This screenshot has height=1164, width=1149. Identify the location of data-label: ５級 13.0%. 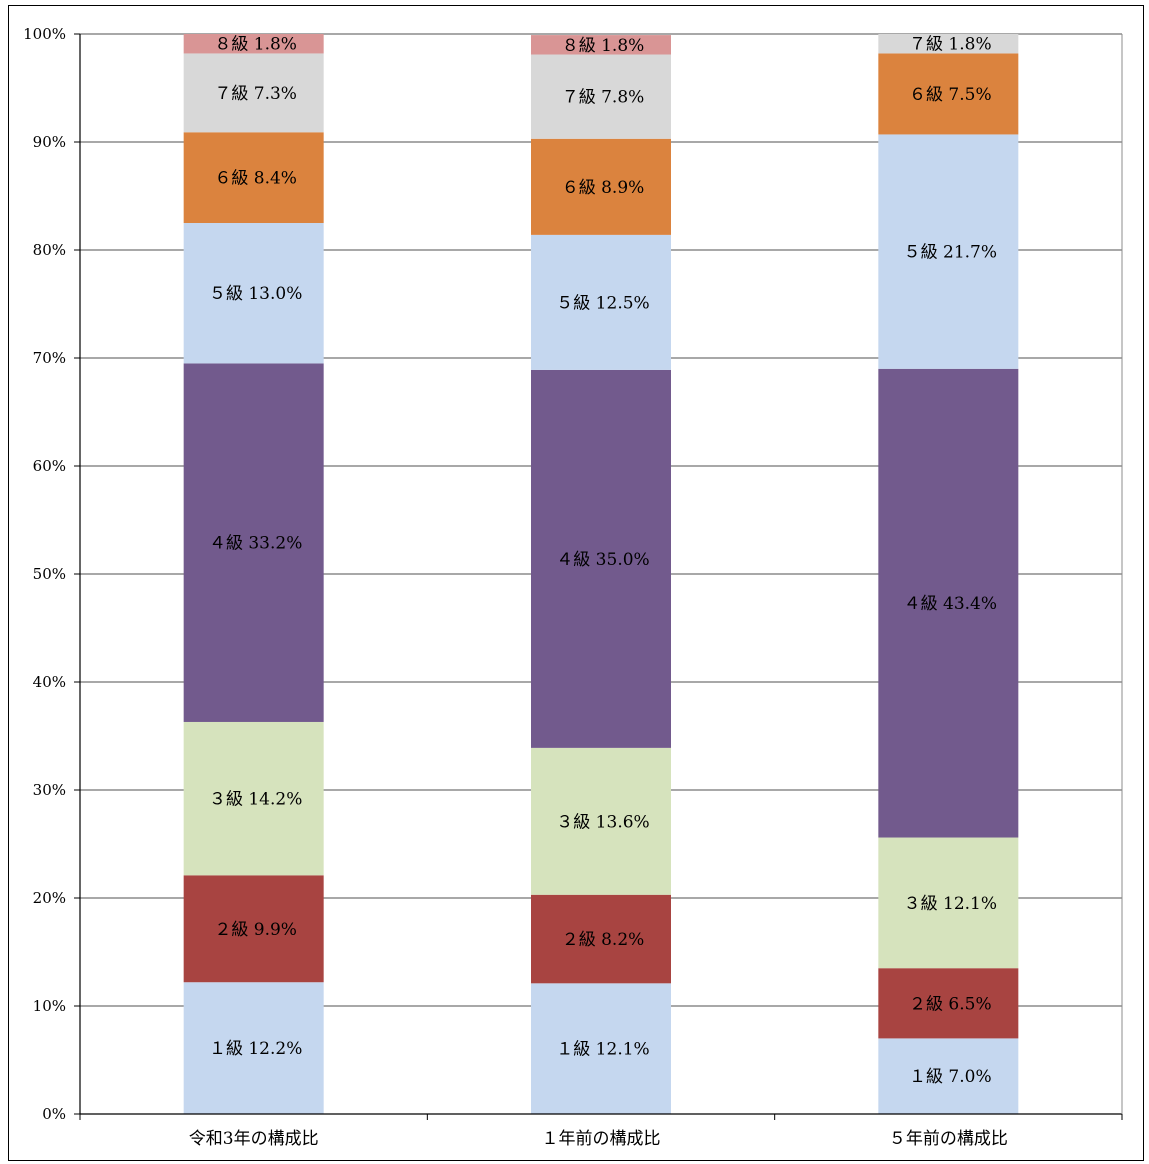
(255, 294).